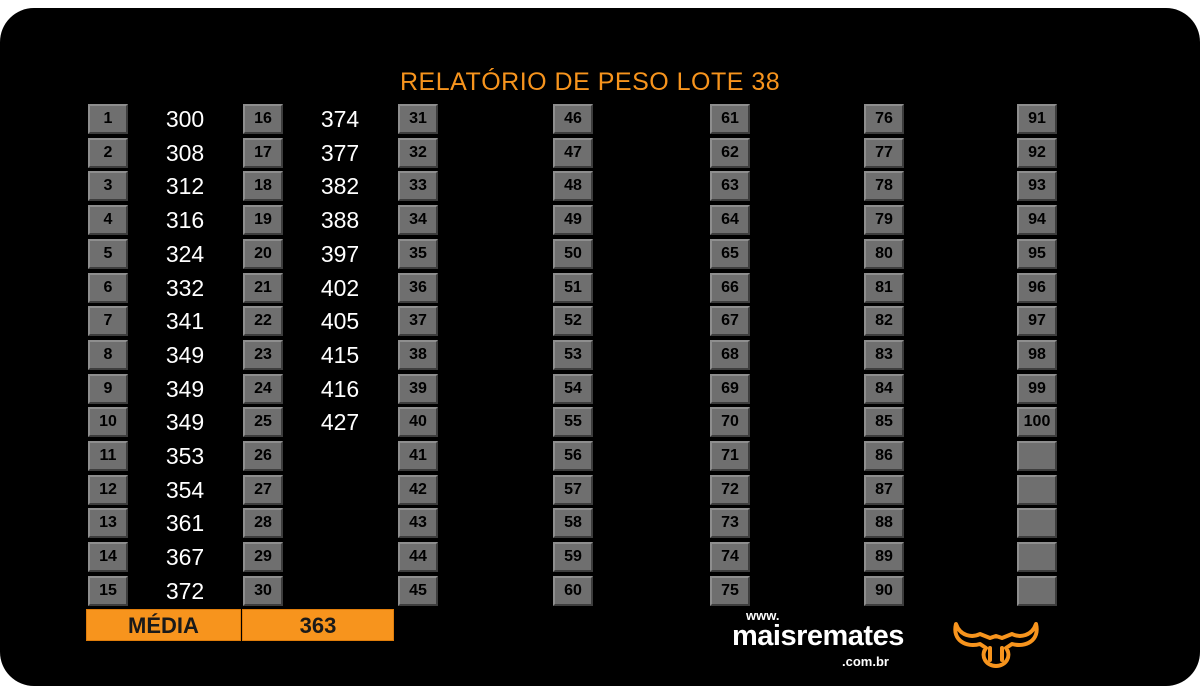  What do you see at coordinates (263, 321) in the screenshot?
I see `animal-number-cell: 22` at bounding box center [263, 321].